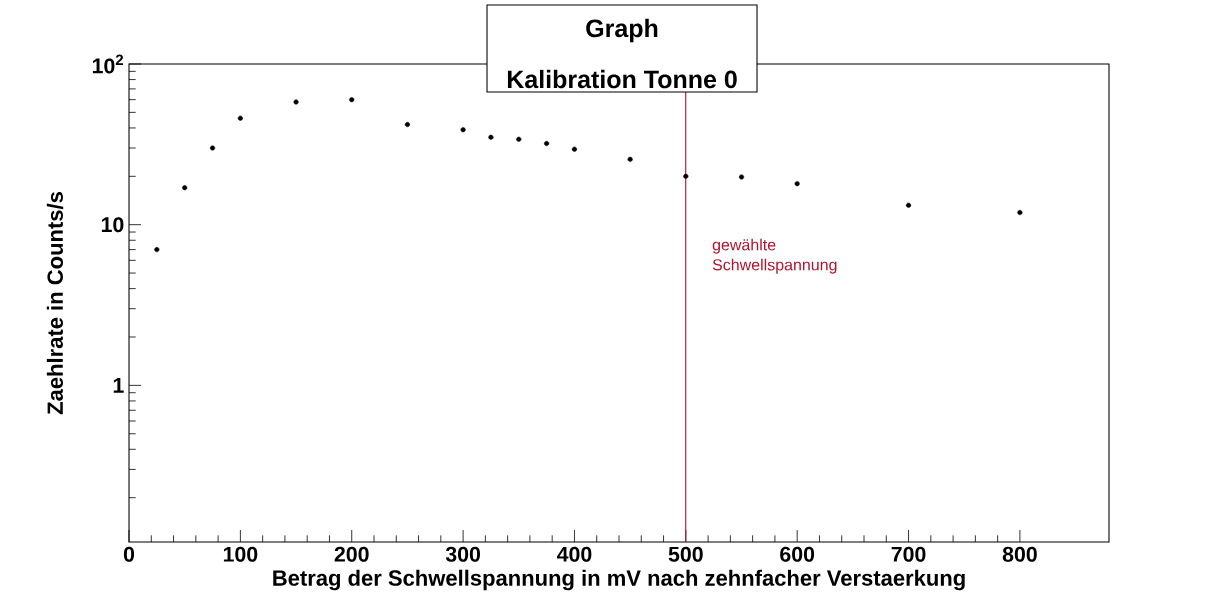 The height and width of the screenshot is (598, 1230). Describe the element at coordinates (112, 225) in the screenshot. I see `y-tick-label: 10` at that location.